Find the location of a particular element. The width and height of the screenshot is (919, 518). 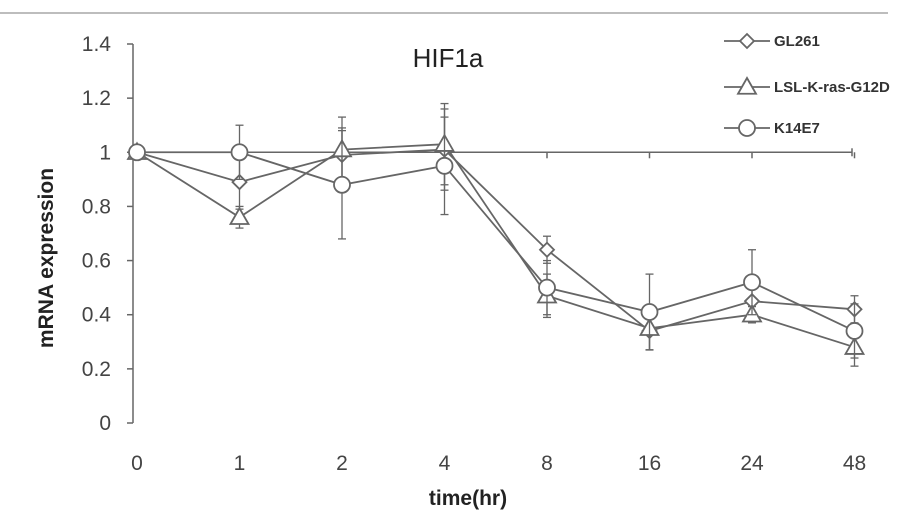

x-tick-label: 48 is located at coordinates (854, 463).